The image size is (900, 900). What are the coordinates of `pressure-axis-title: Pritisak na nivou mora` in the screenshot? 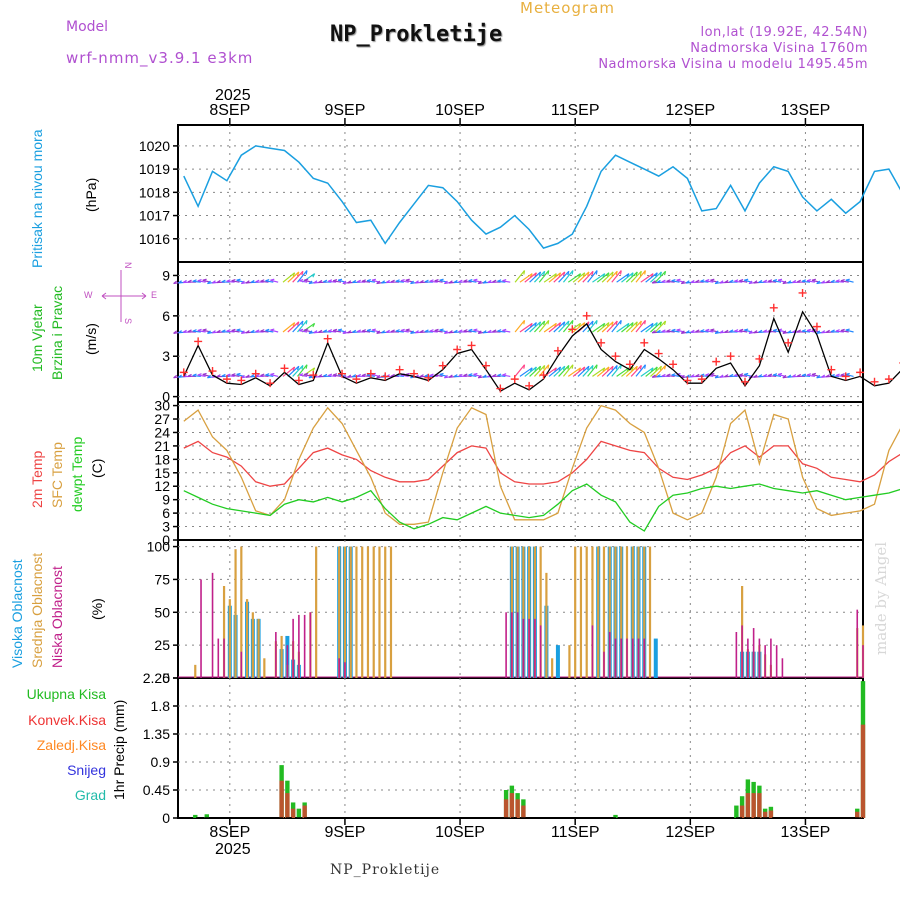 It's located at (37, 198).